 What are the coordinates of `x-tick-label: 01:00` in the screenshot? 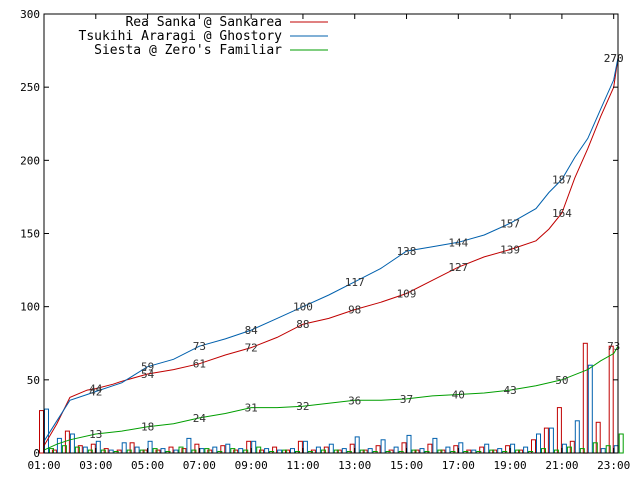 It's located at (43, 465).